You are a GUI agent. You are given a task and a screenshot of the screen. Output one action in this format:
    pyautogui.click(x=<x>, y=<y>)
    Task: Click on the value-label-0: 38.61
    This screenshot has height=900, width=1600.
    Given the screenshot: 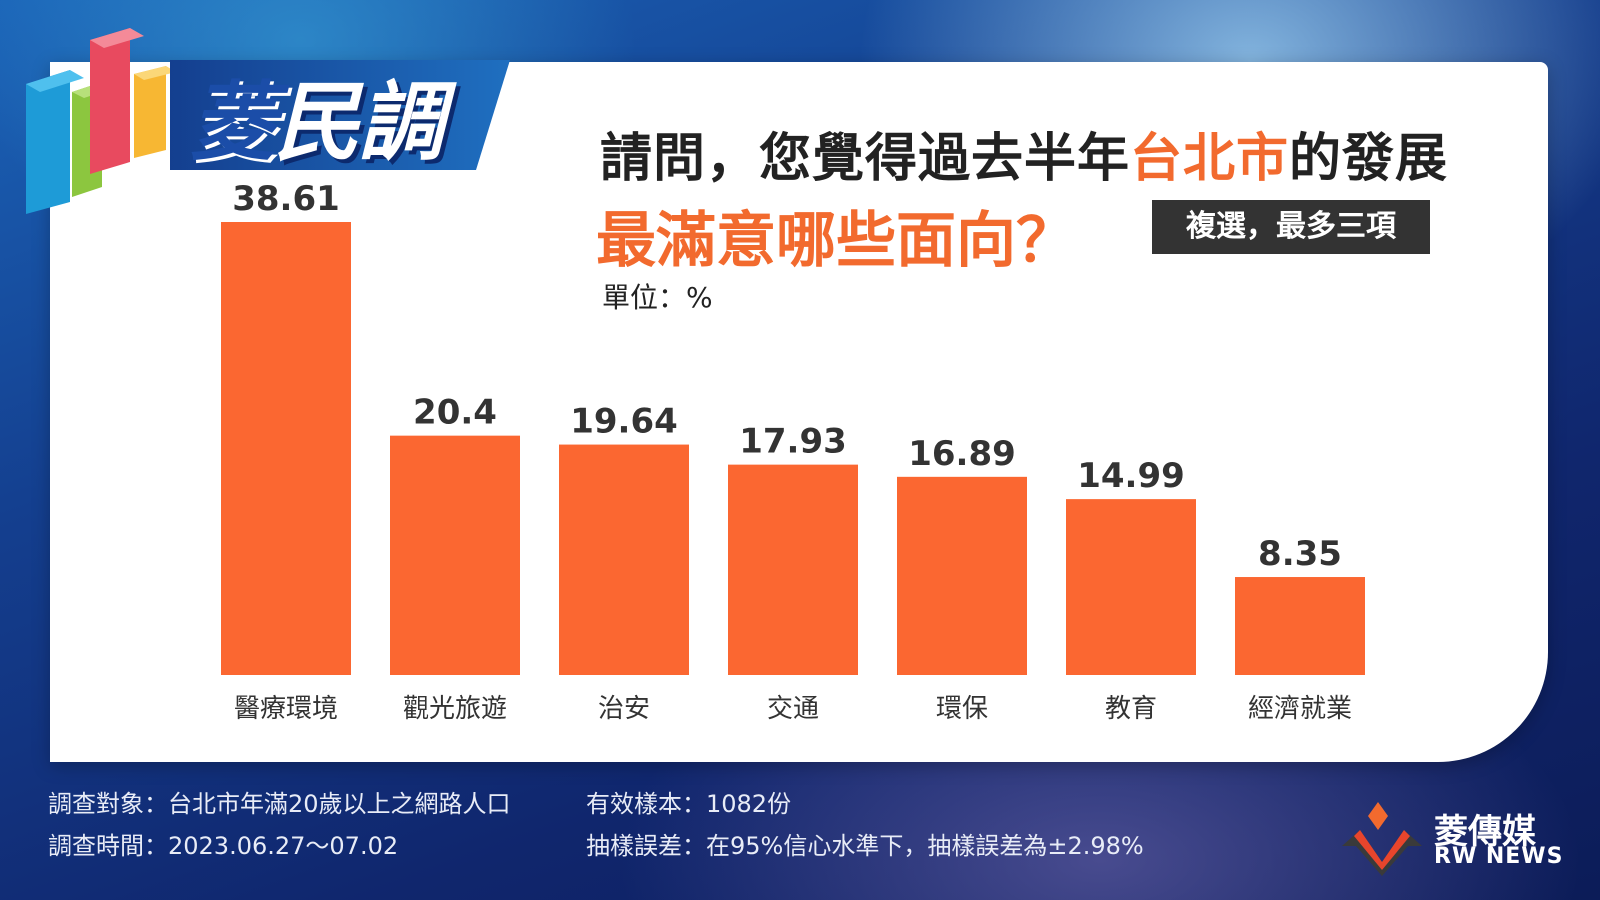 What is the action you would take?
    pyautogui.click(x=286, y=199)
    